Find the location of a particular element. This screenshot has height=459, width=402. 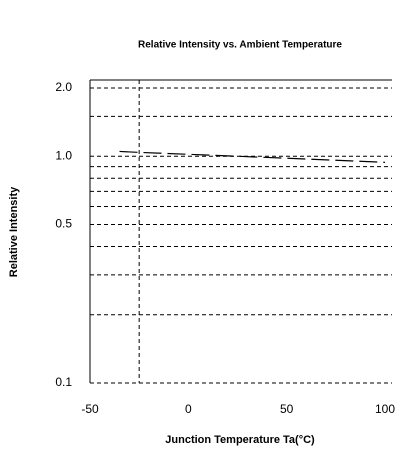

x-tick-label: 100 is located at coordinates (385, 409).